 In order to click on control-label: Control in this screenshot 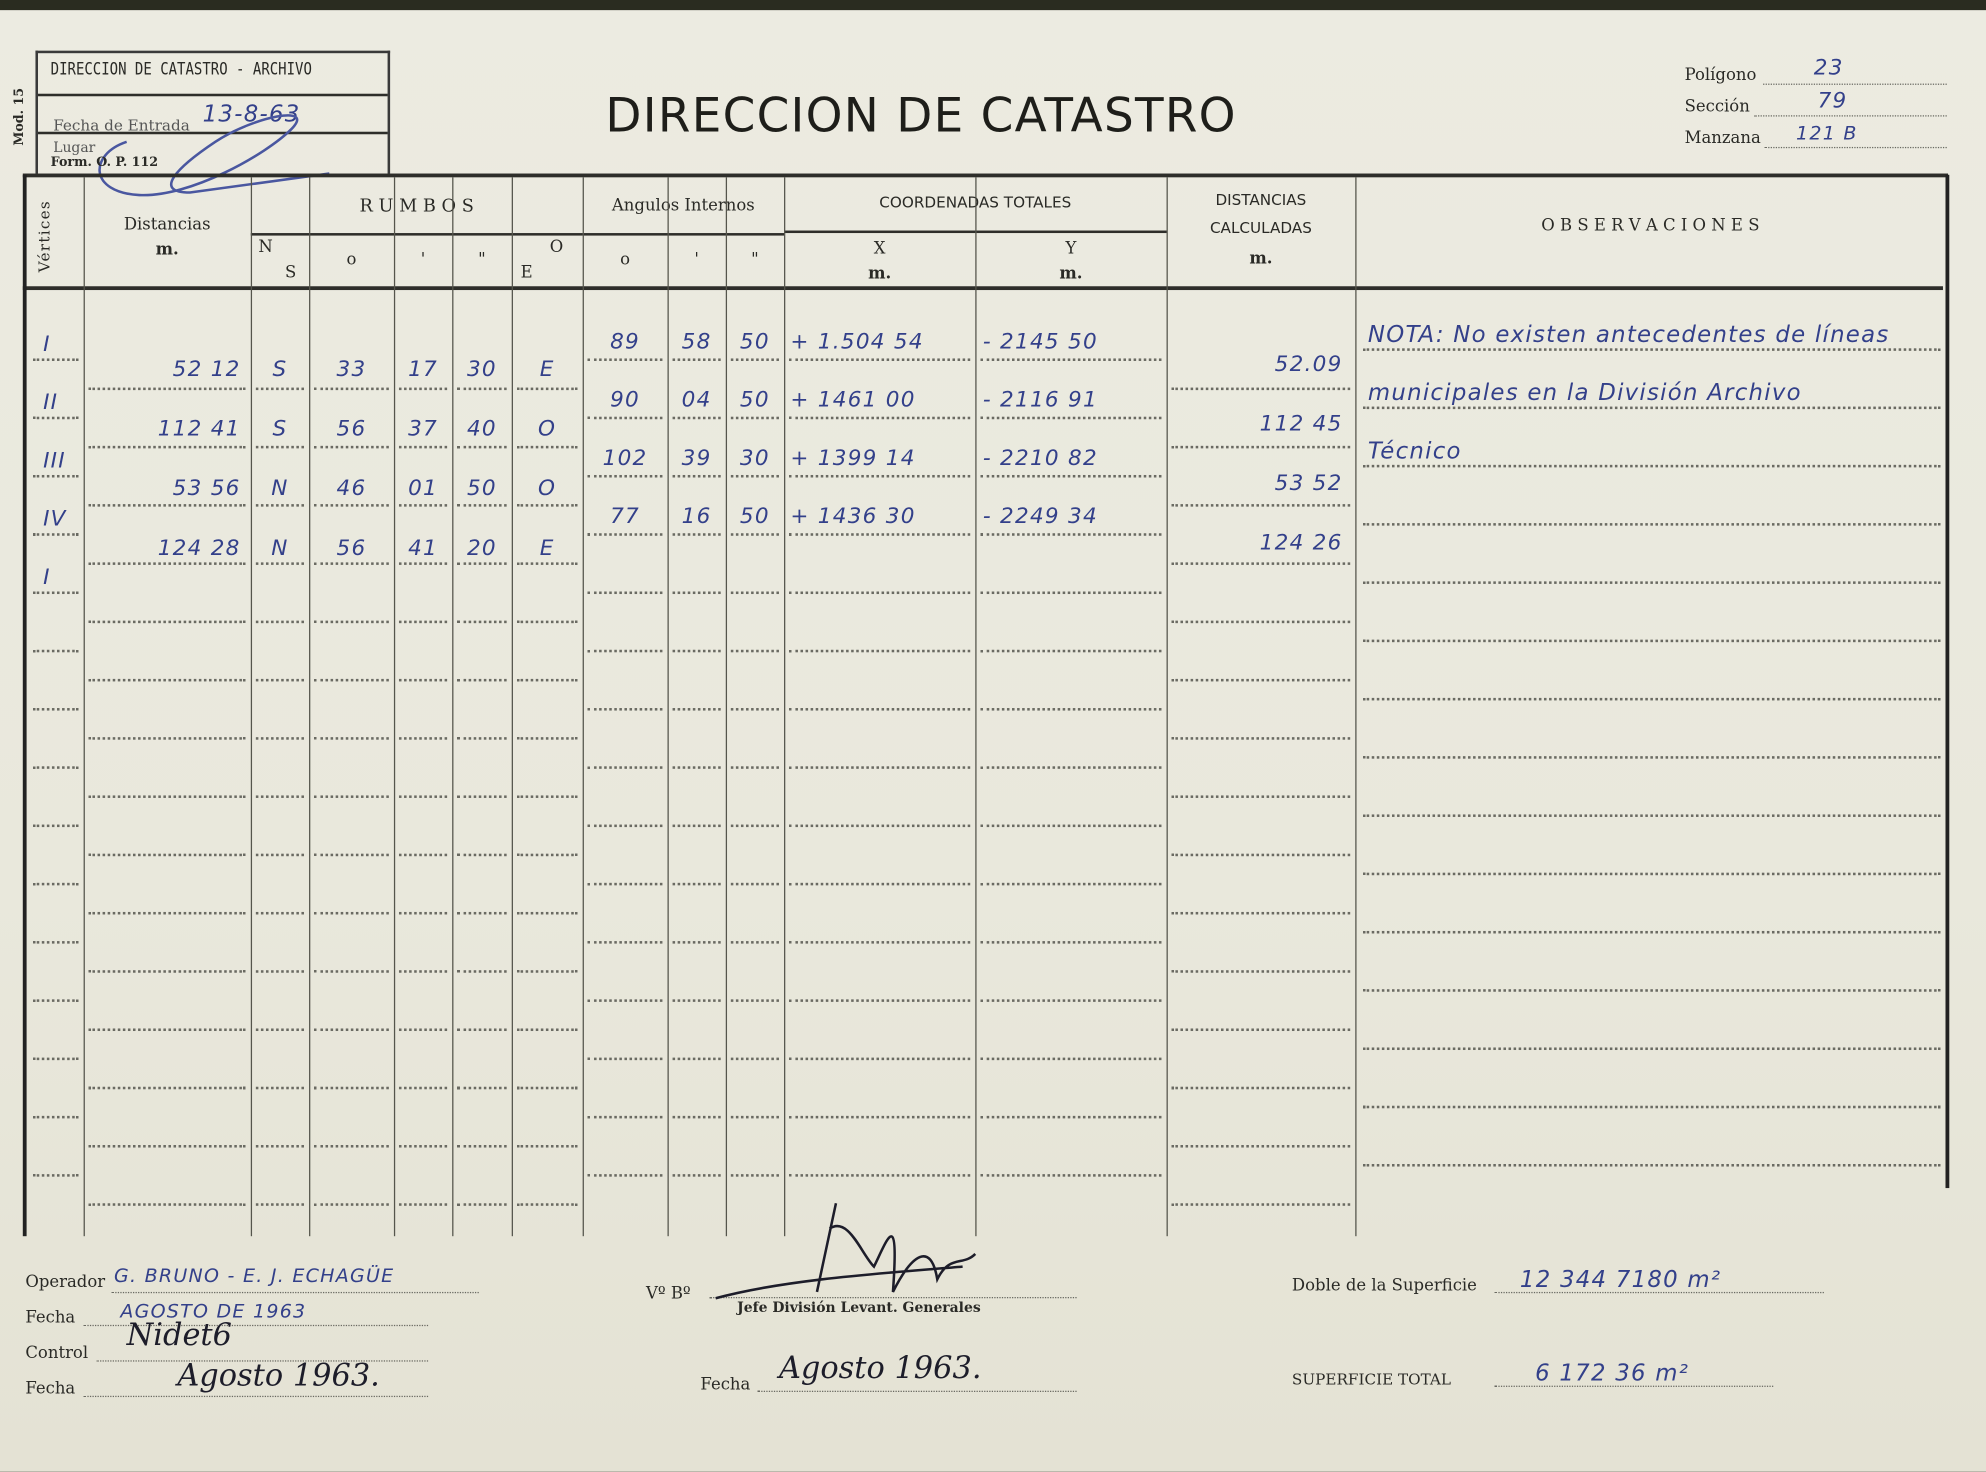, I will do `click(57, 1353)`.